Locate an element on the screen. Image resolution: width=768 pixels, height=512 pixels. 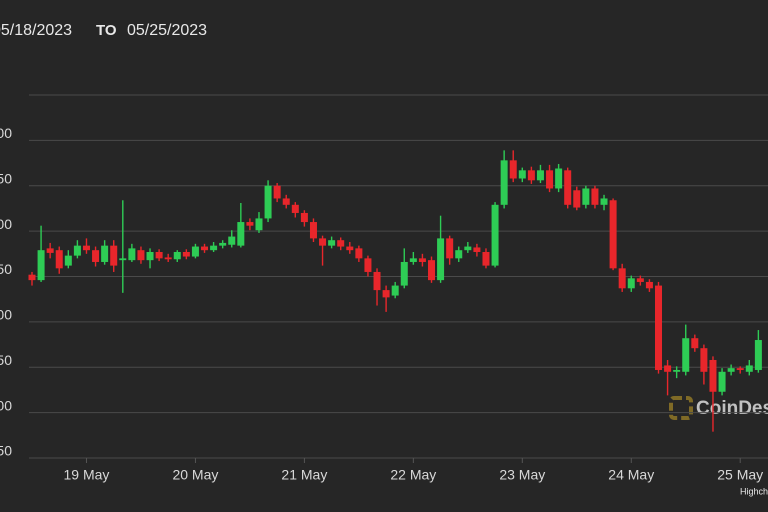
watermark-logo is located at coordinates (681, 408).